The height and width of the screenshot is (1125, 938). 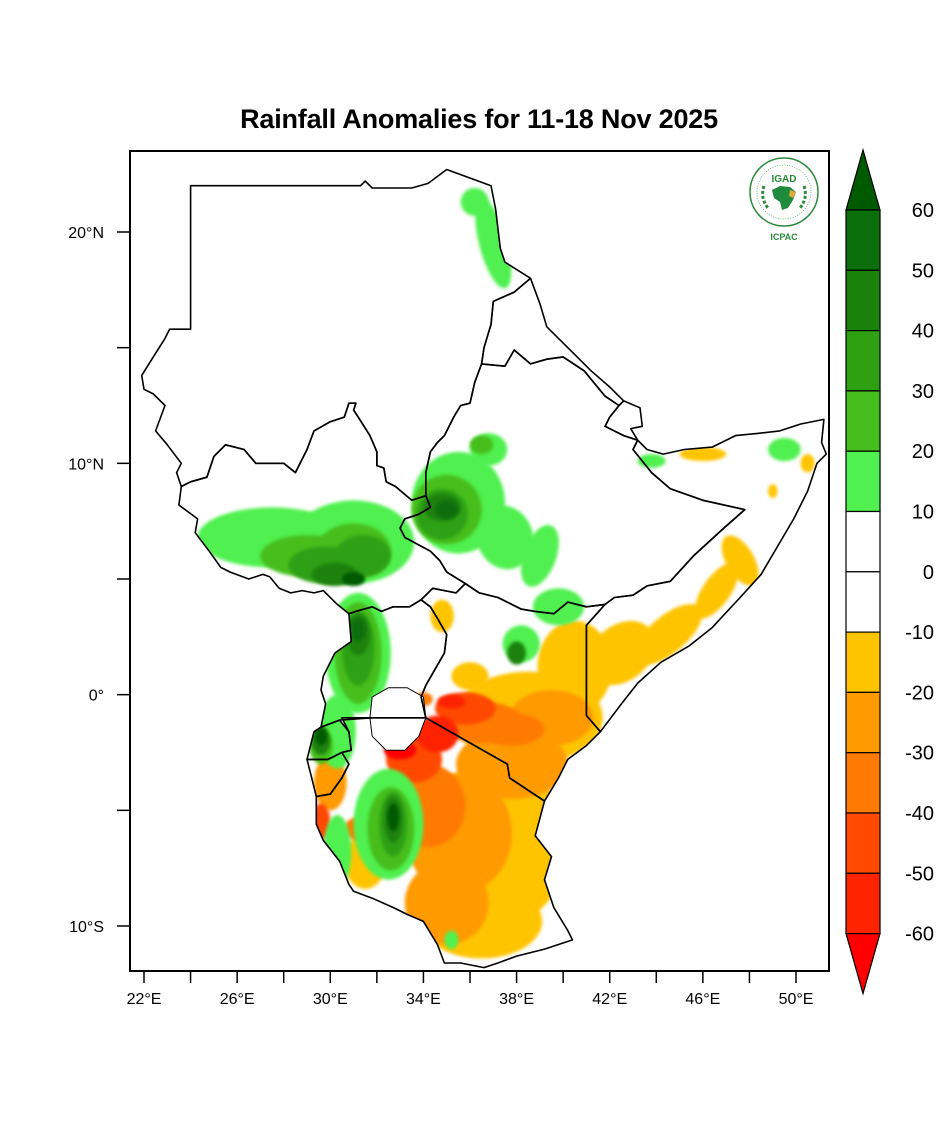 I want to click on colorbar-level-label: 10, so click(x=923, y=513).